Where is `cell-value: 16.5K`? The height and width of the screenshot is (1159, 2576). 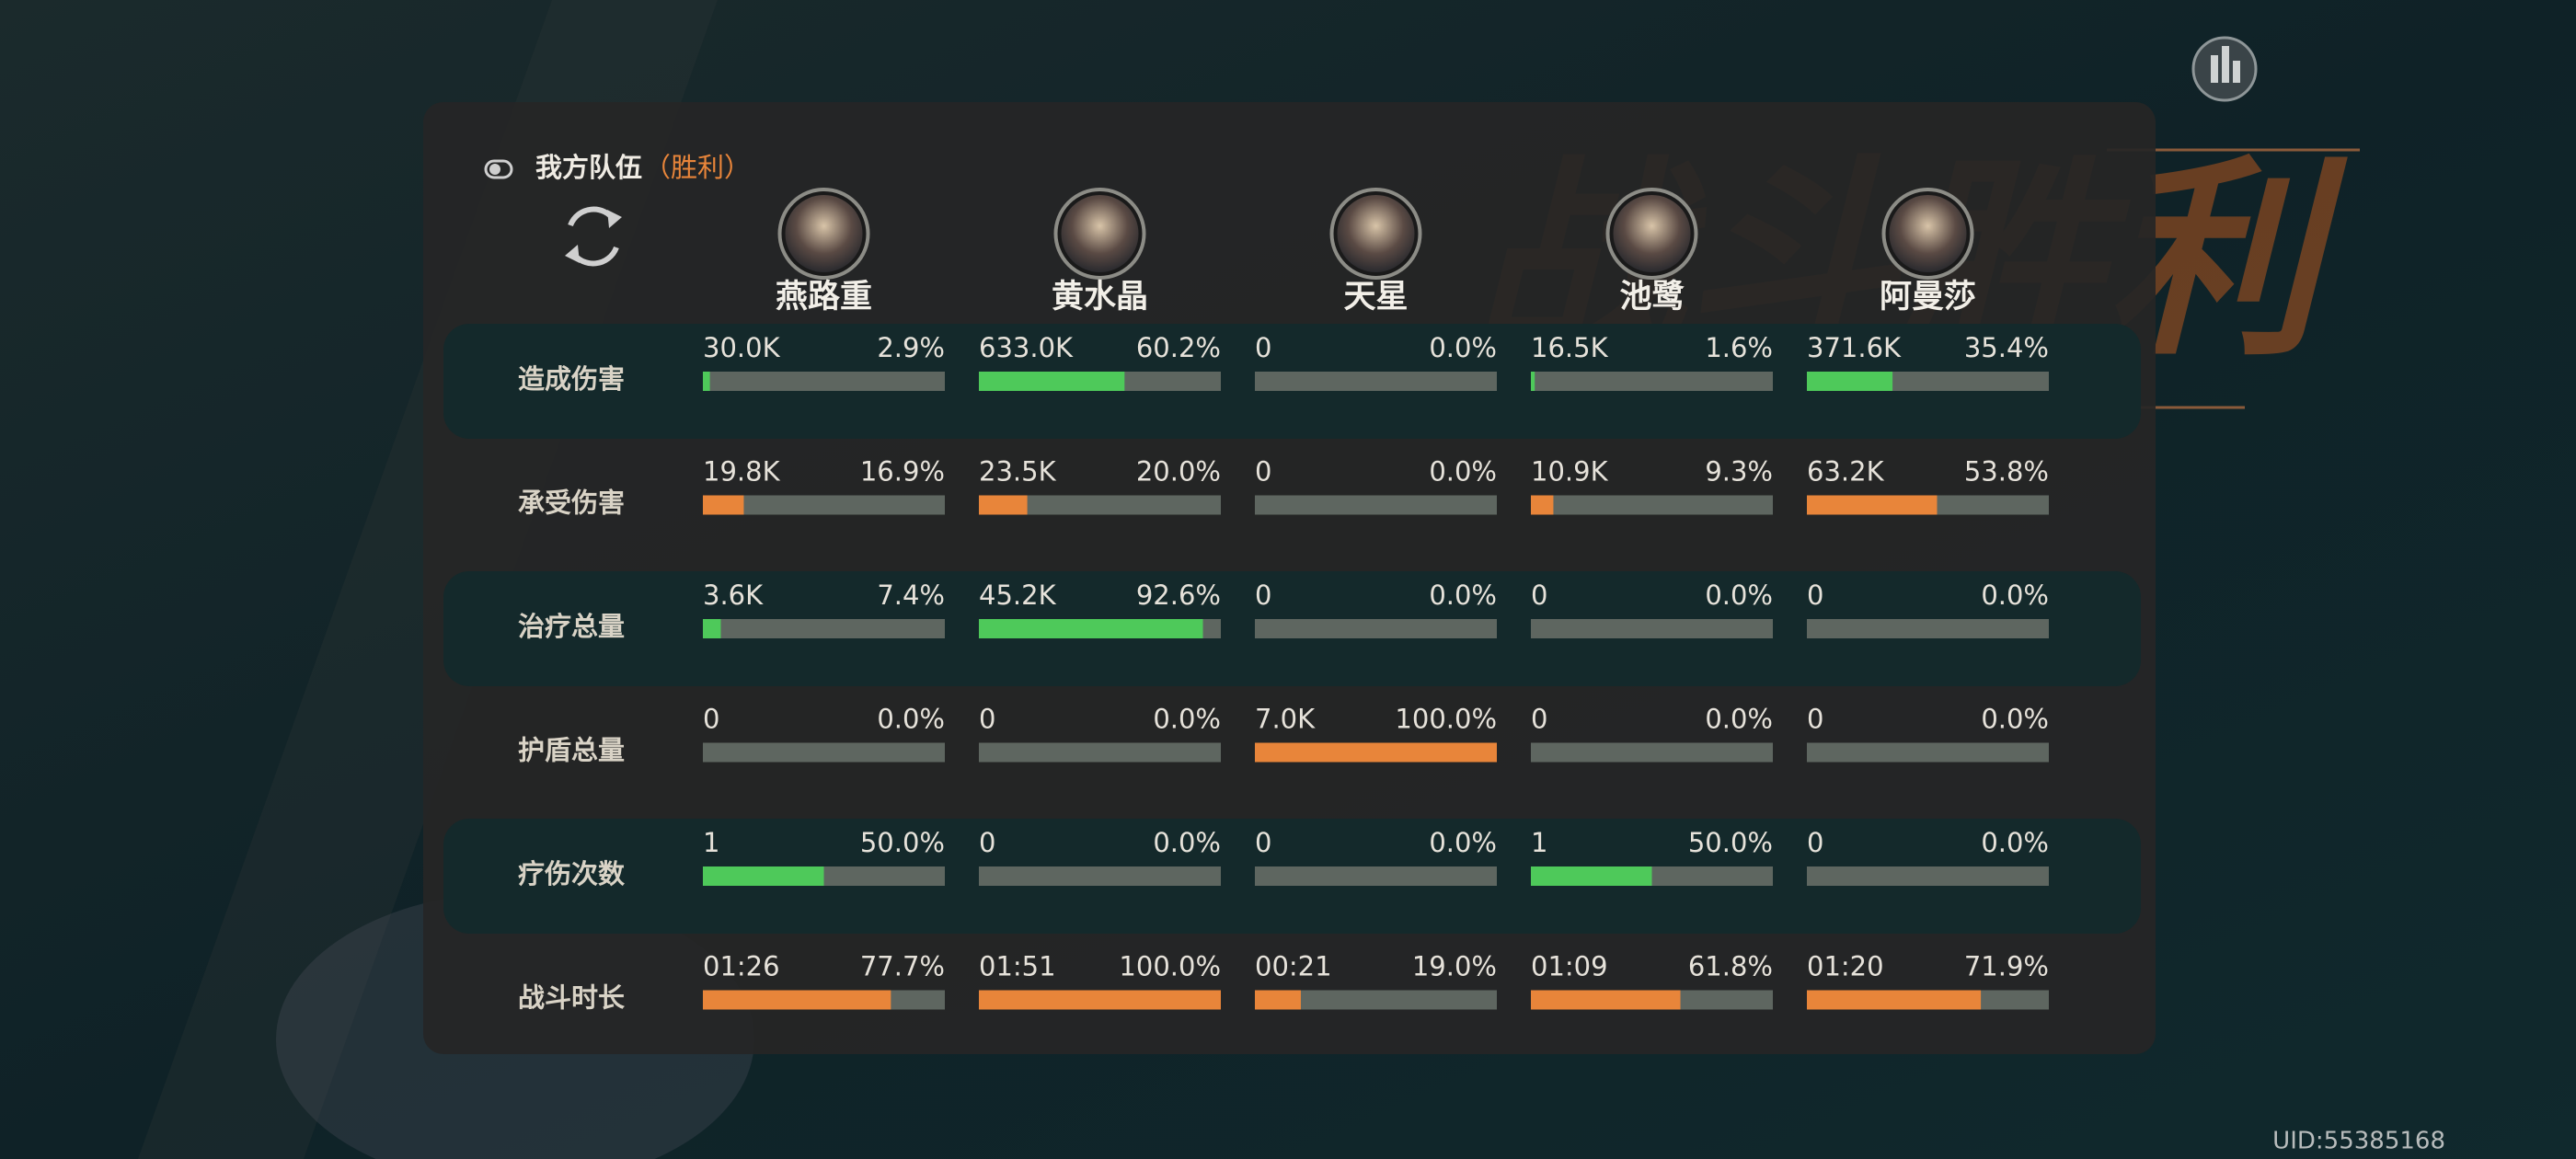 cell-value: 16.5K is located at coordinates (1570, 347).